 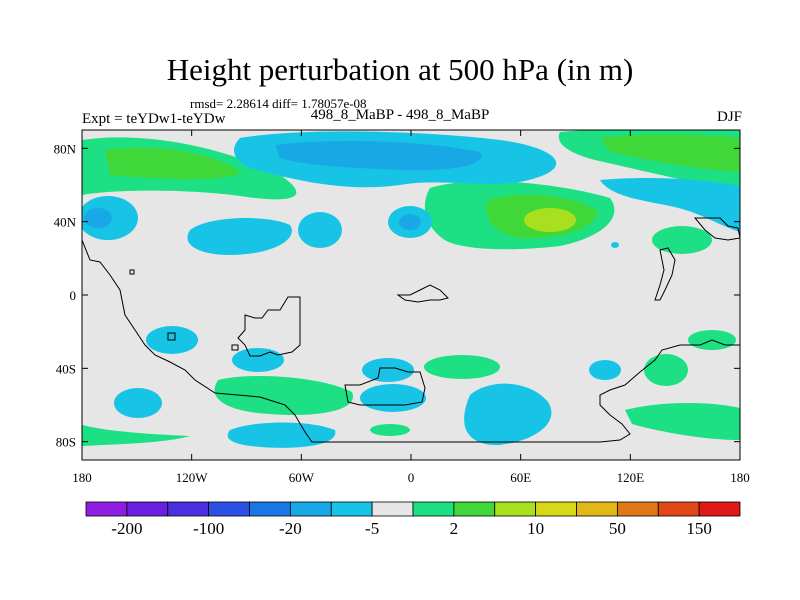 What do you see at coordinates (372, 528) in the screenshot?
I see `colorbar-label: -5` at bounding box center [372, 528].